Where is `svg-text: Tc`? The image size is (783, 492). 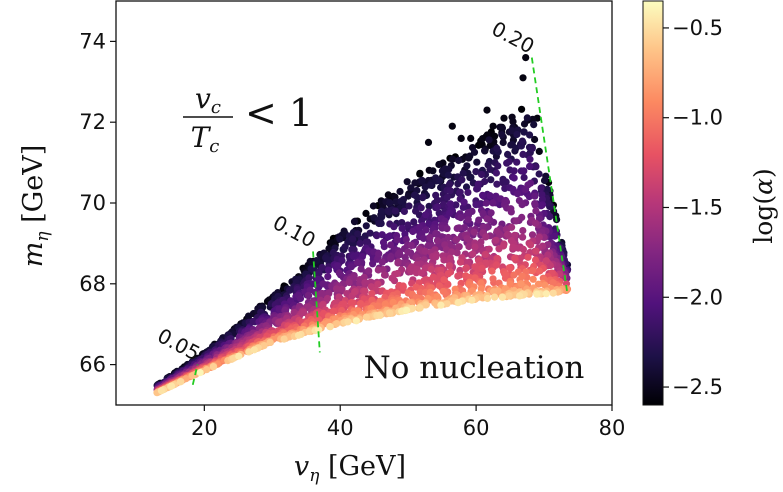 svg-text: Tc is located at coordinates (205, 139).